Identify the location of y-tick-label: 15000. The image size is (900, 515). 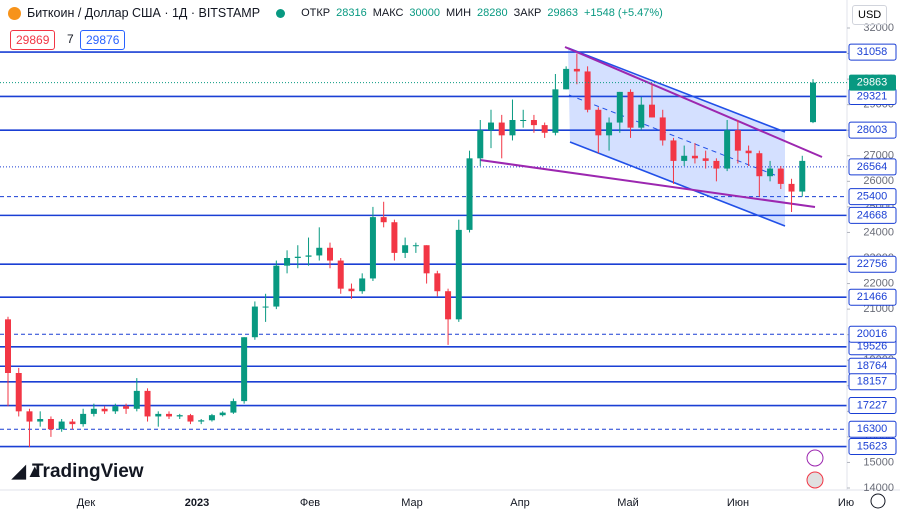
(878, 462).